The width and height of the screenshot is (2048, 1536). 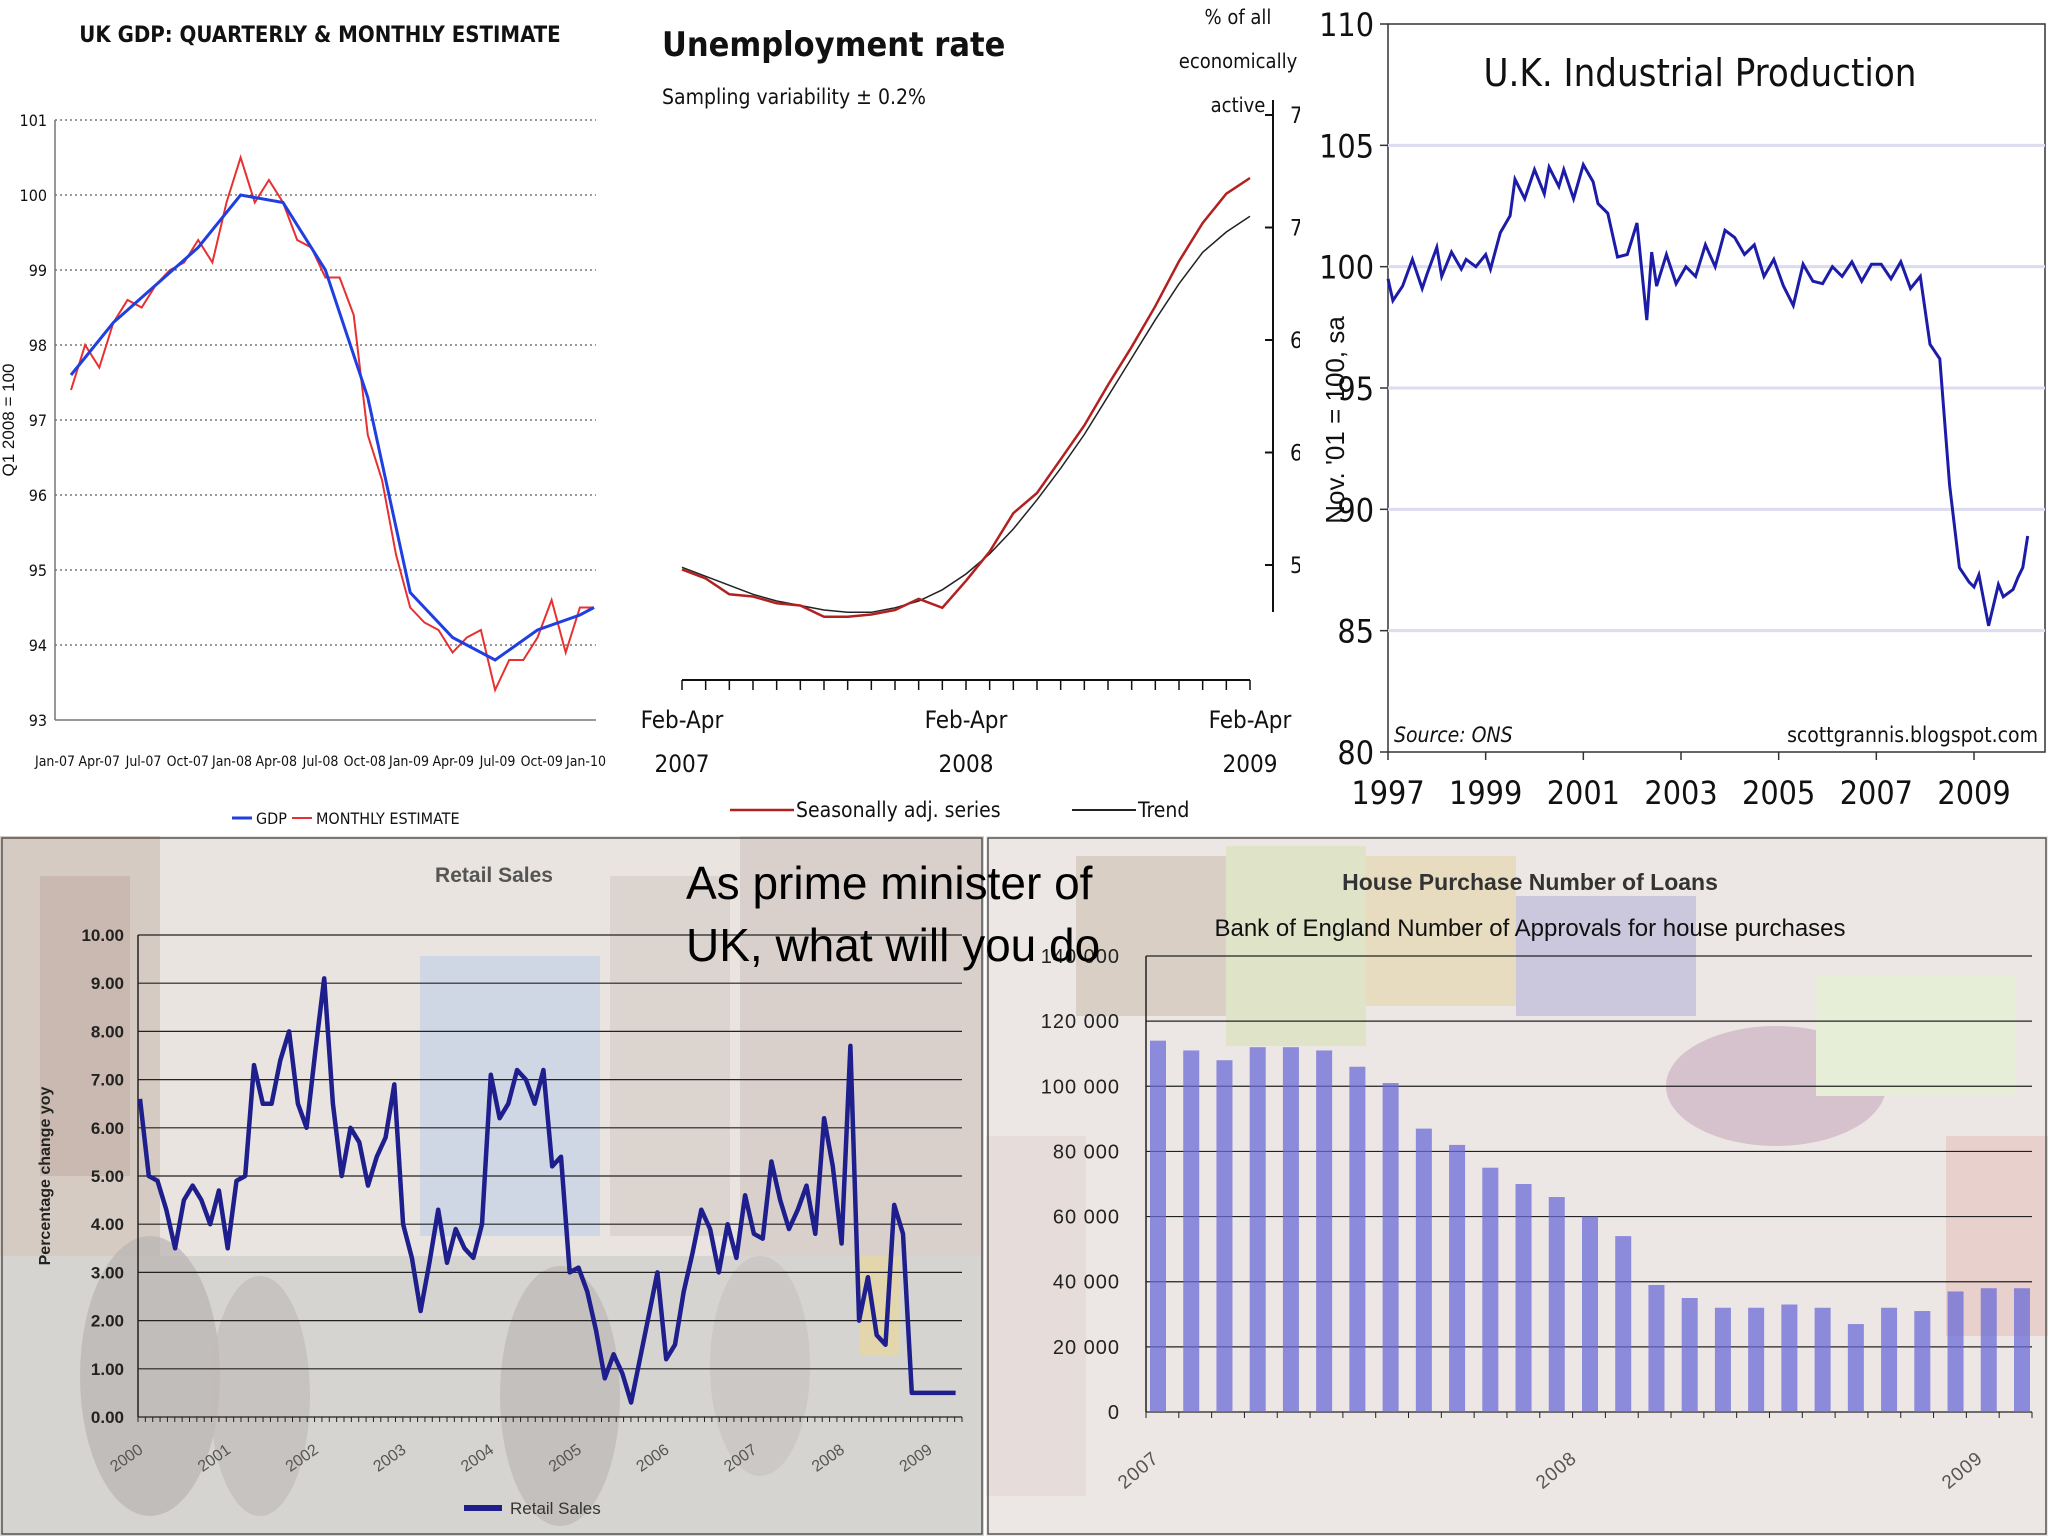 What do you see at coordinates (555, 1508) in the screenshot?
I see `legend-label: Retail Sales` at bounding box center [555, 1508].